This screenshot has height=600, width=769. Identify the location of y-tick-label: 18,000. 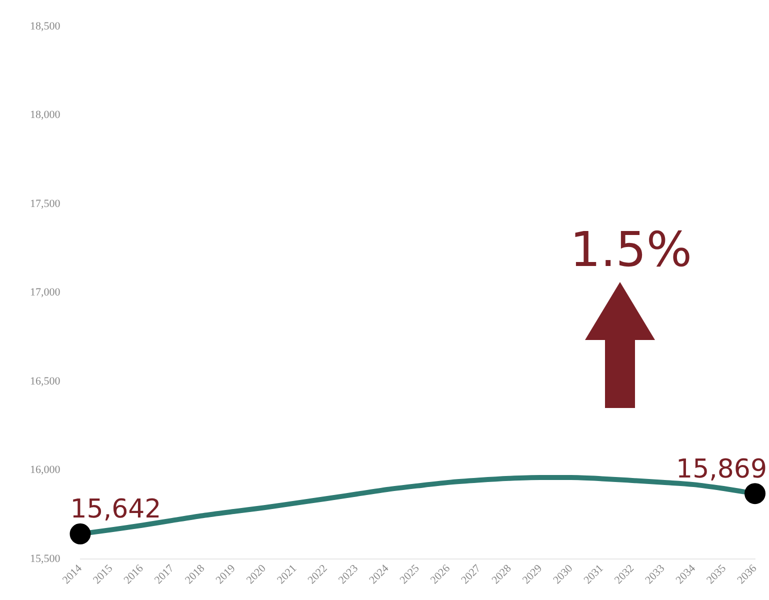
(45, 115).